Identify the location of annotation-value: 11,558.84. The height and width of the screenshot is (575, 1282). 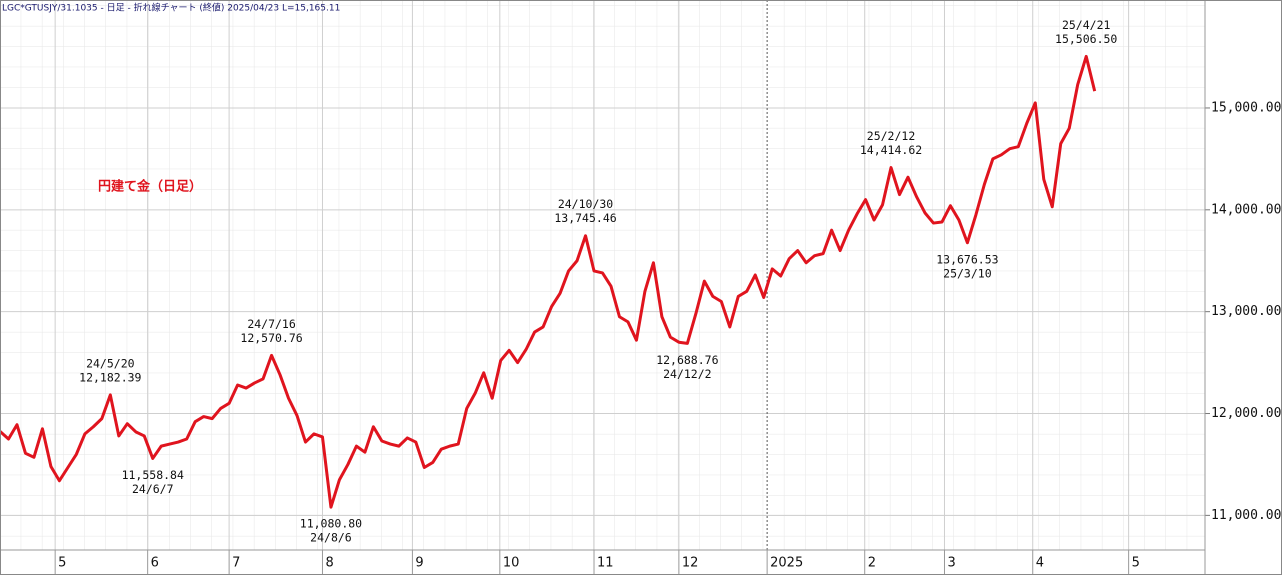
(153, 475).